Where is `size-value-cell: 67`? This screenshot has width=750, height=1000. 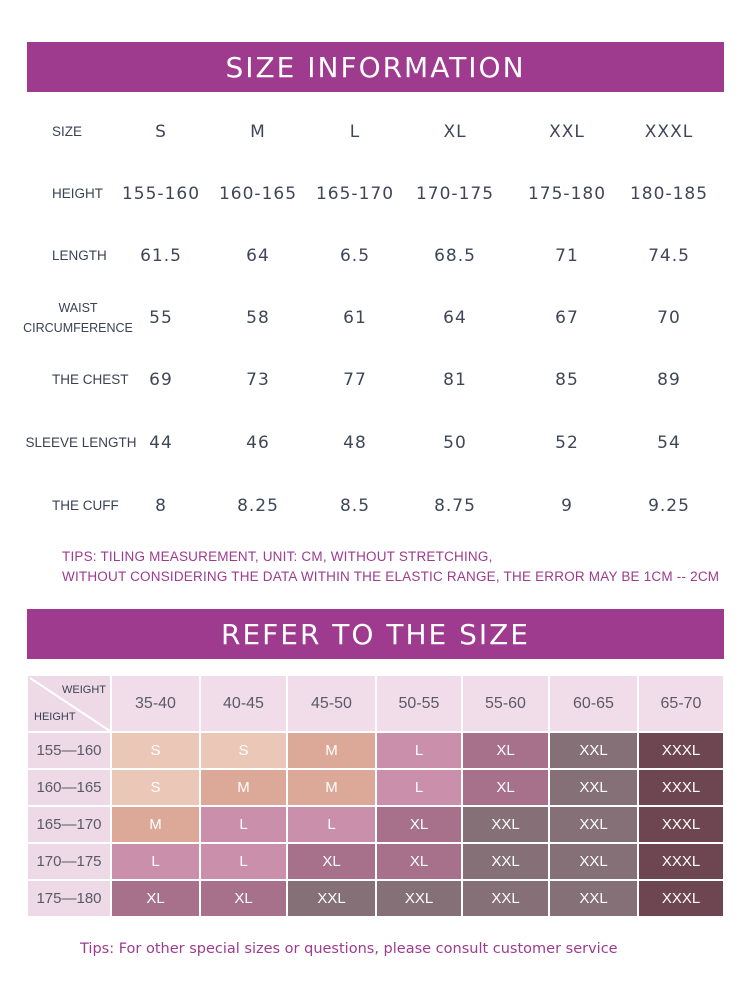 size-value-cell: 67 is located at coordinates (567, 318).